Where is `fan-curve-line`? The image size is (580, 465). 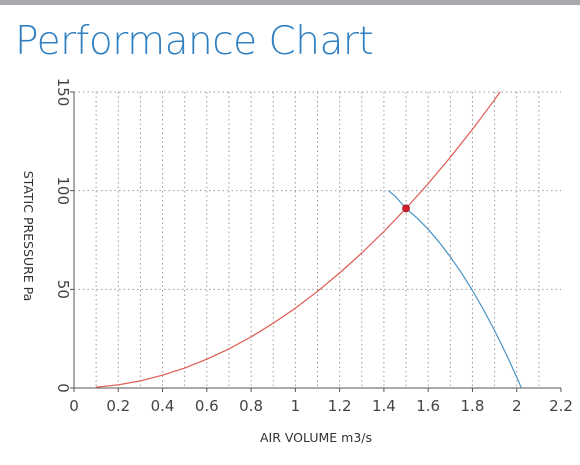 fan-curve-line is located at coordinates (455, 289).